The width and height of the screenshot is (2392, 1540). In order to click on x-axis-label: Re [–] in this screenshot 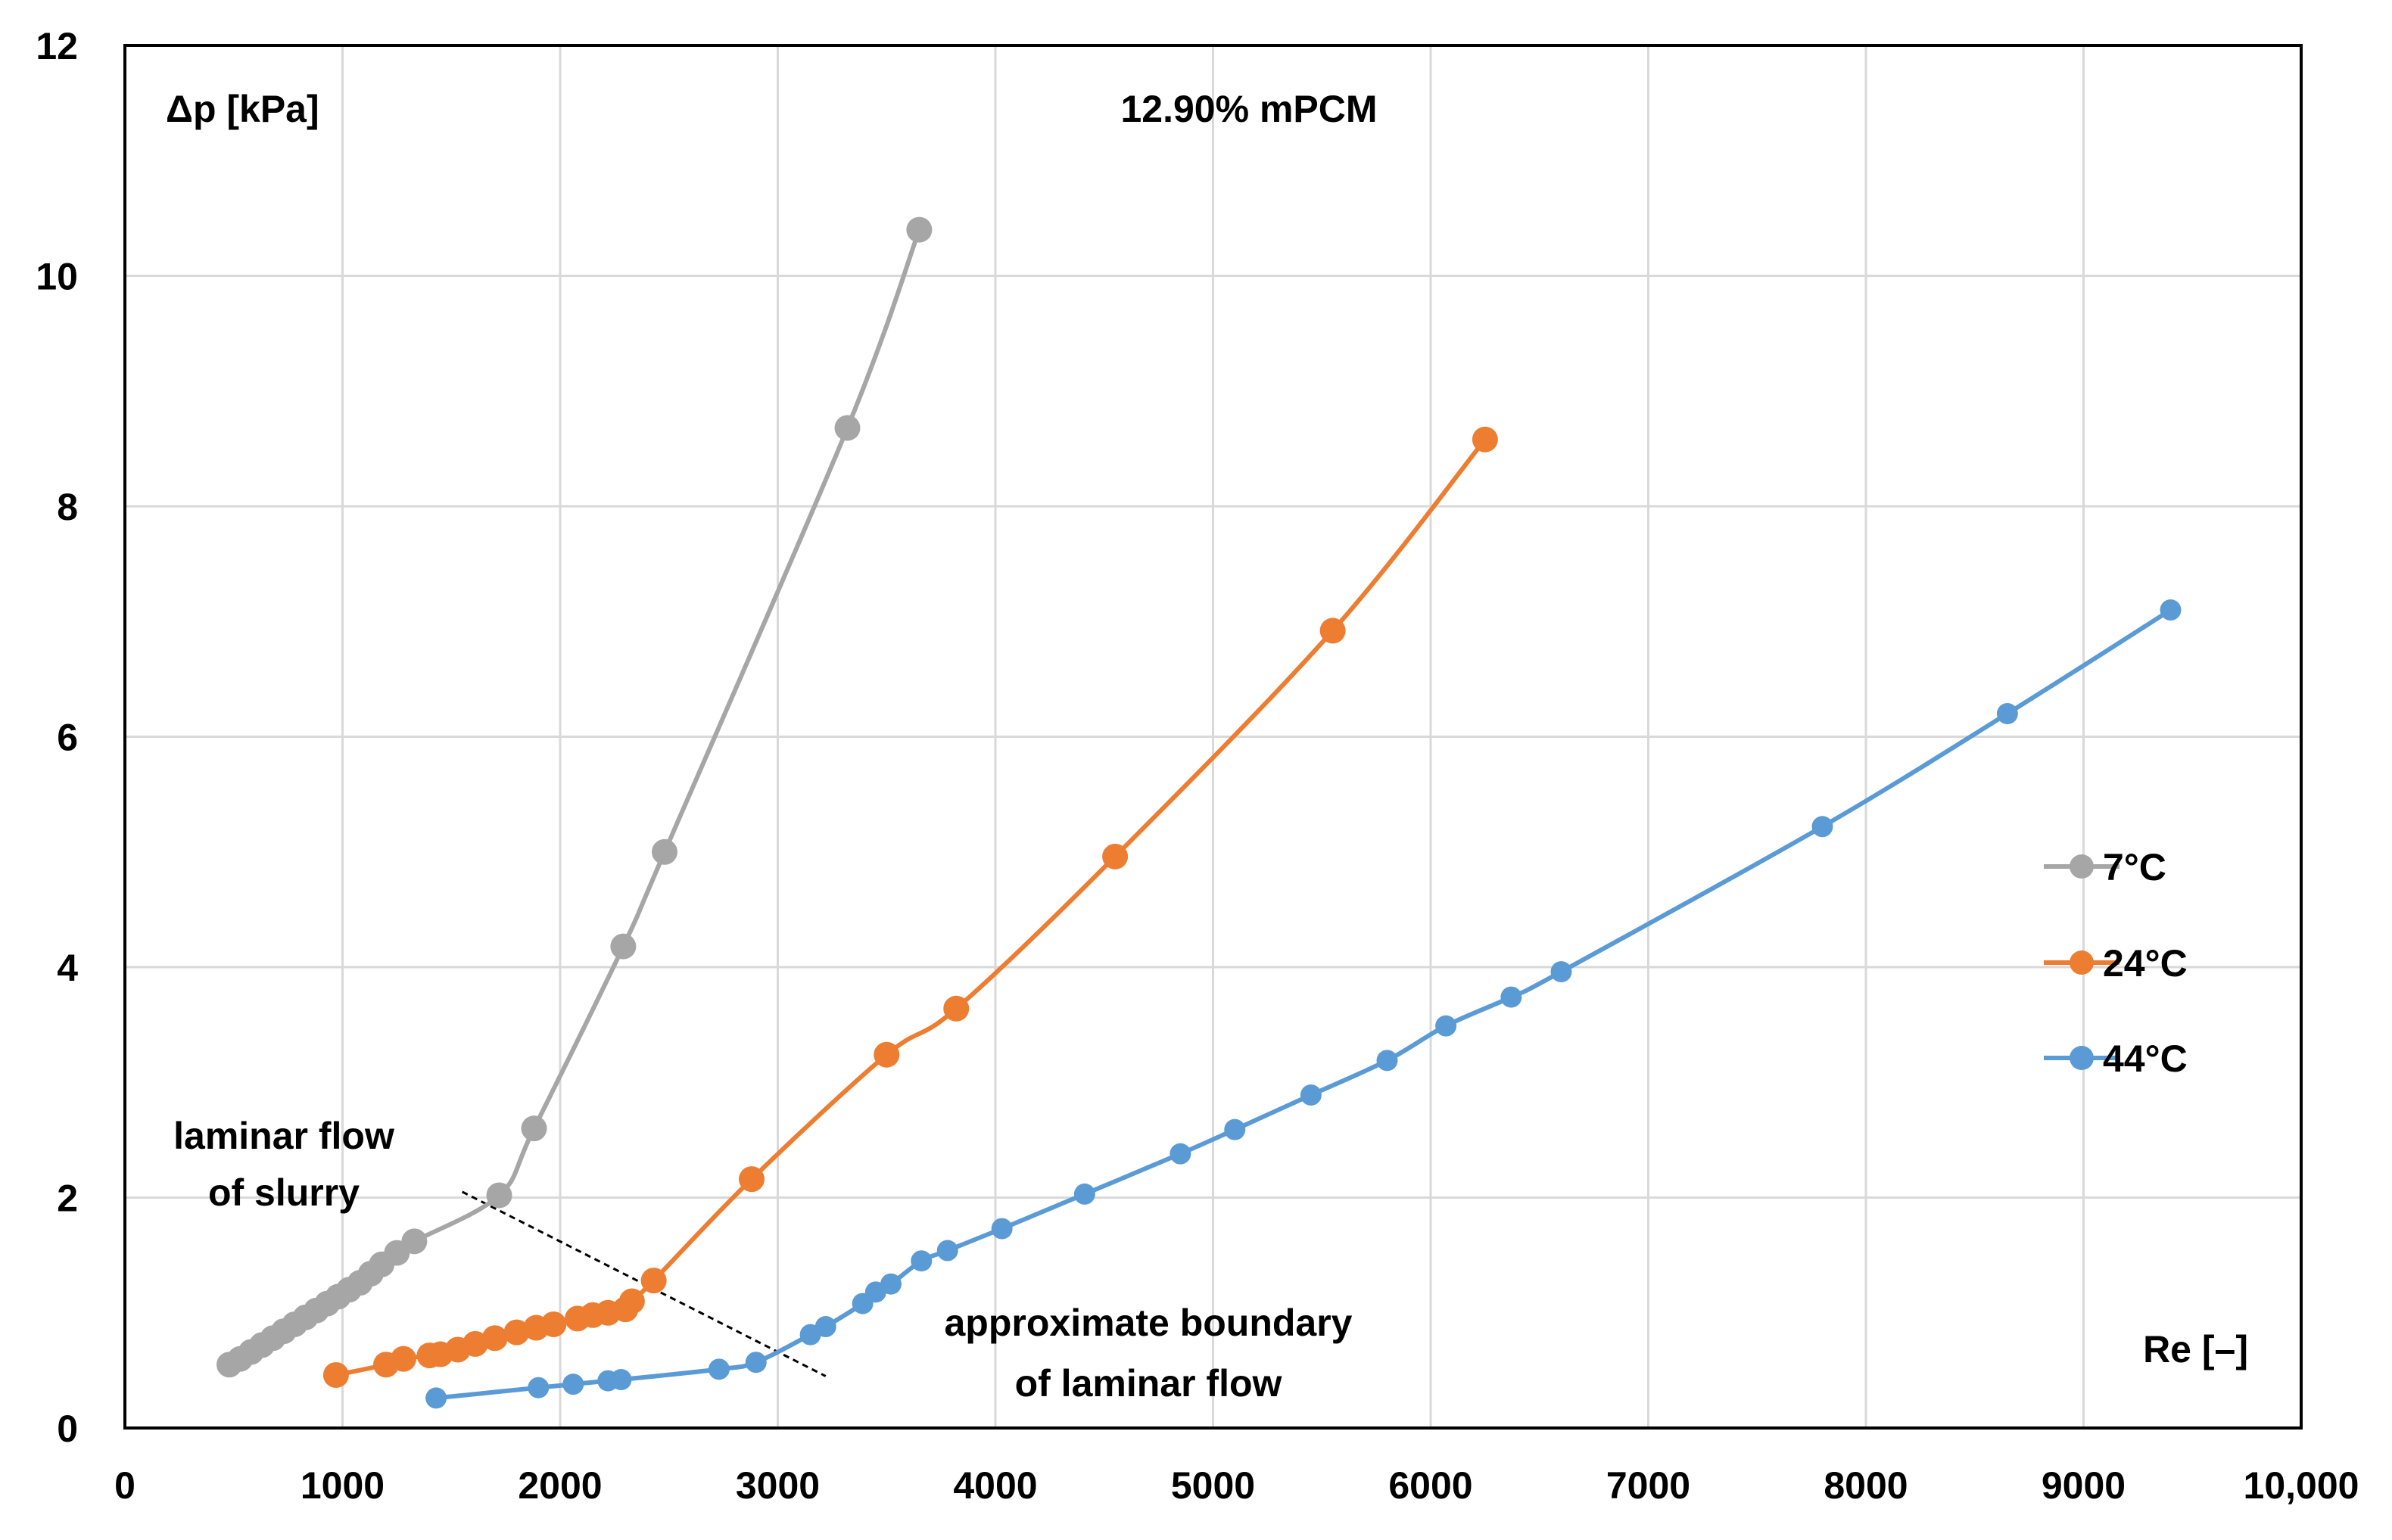, I will do `click(2195, 1349)`.